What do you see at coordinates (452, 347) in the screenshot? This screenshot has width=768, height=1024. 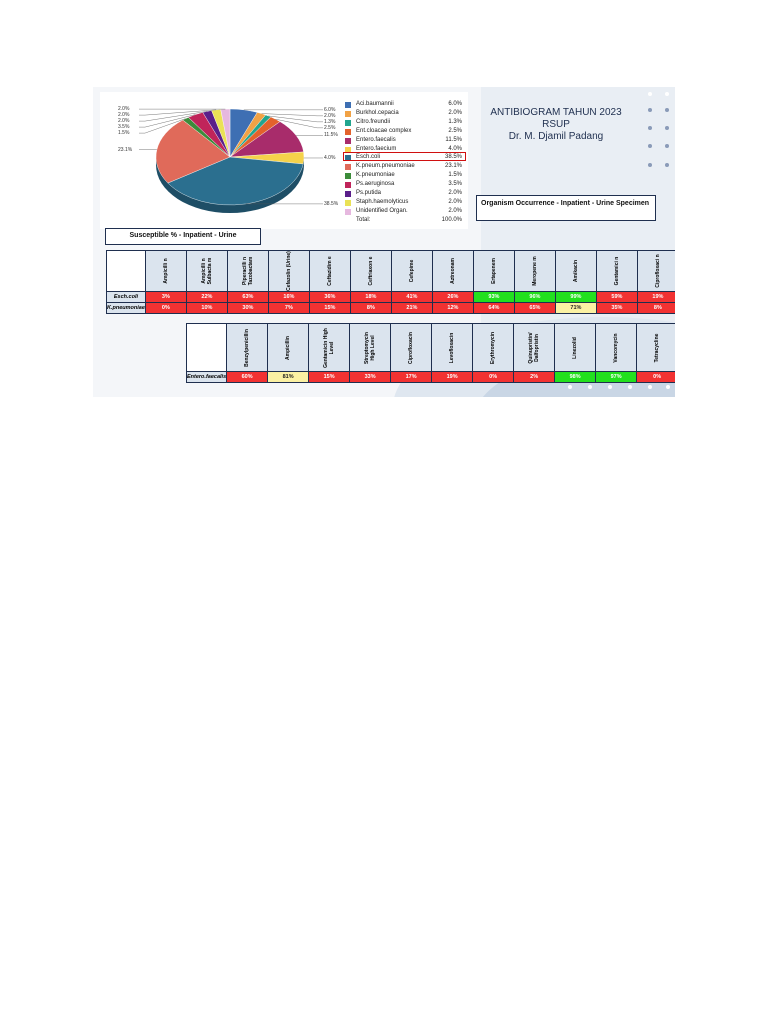 I see `column-header-label: Levofloxacin` at bounding box center [452, 347].